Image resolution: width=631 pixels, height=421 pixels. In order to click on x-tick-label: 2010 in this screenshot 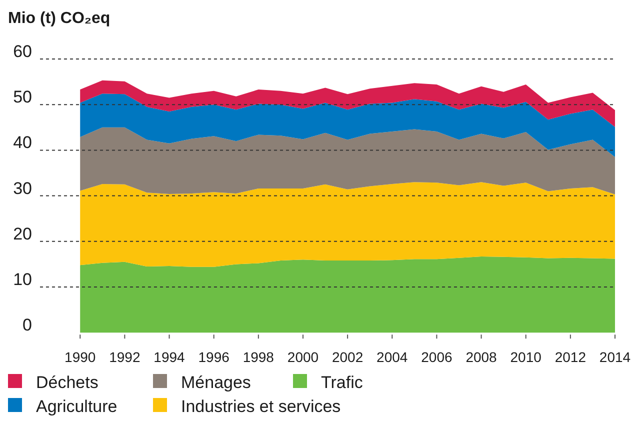, I will do `click(526, 357)`.